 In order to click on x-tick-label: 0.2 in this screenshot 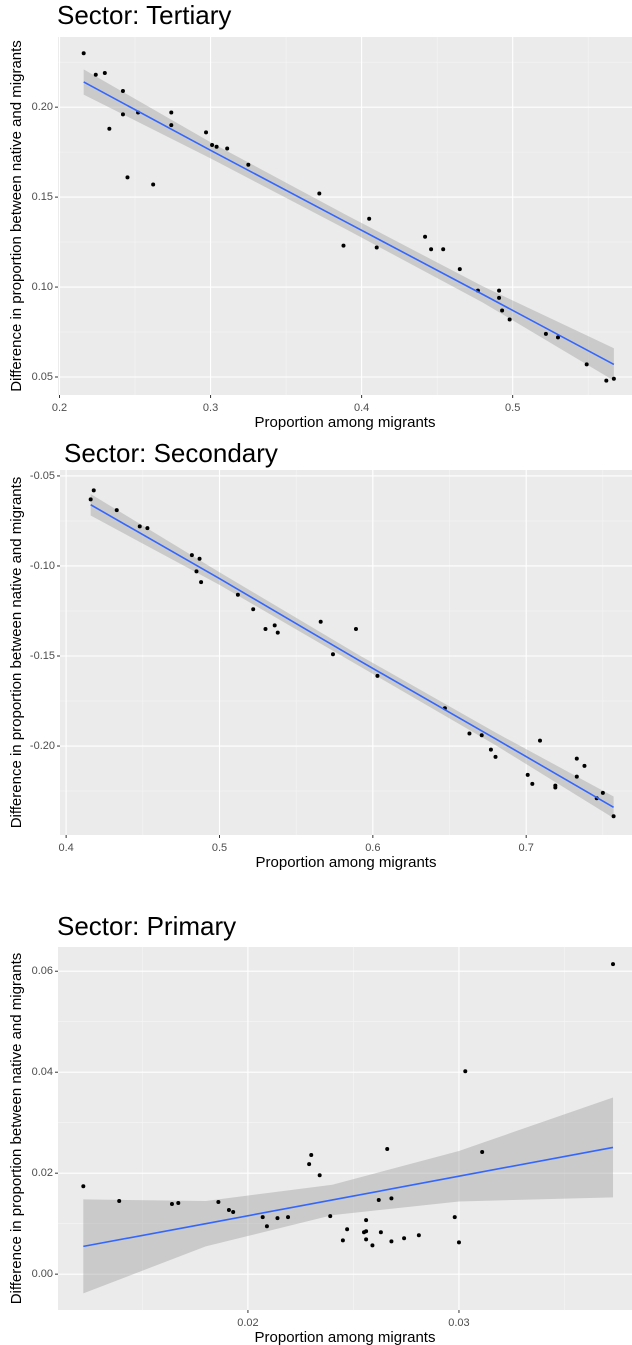, I will do `click(59, 408)`.